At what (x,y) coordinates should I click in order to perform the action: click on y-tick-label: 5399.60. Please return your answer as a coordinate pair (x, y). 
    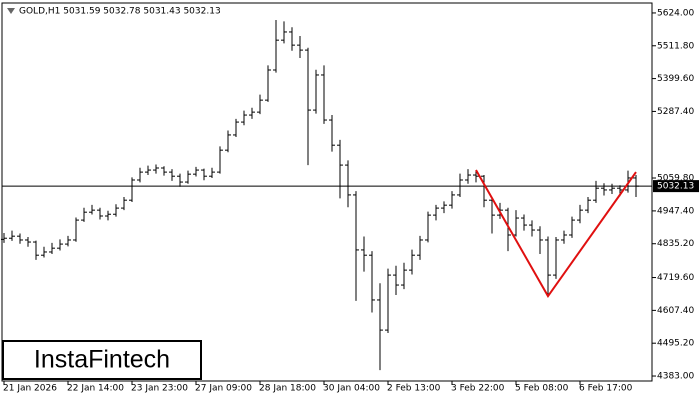
    Looking at the image, I should click on (675, 79).